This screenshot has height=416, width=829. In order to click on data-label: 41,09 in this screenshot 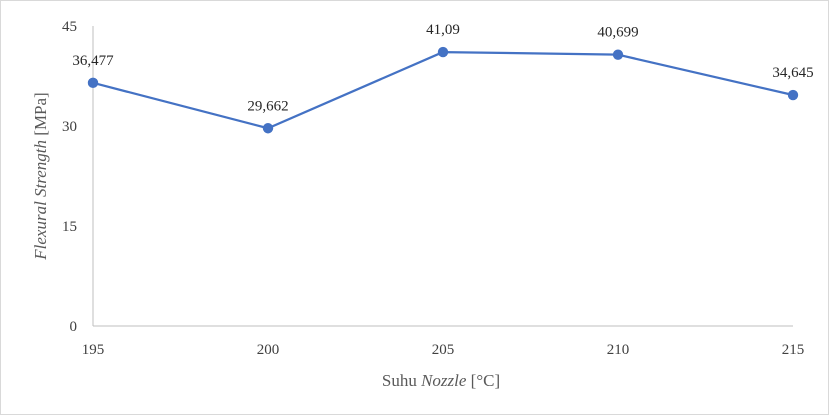, I will do `click(443, 30)`.